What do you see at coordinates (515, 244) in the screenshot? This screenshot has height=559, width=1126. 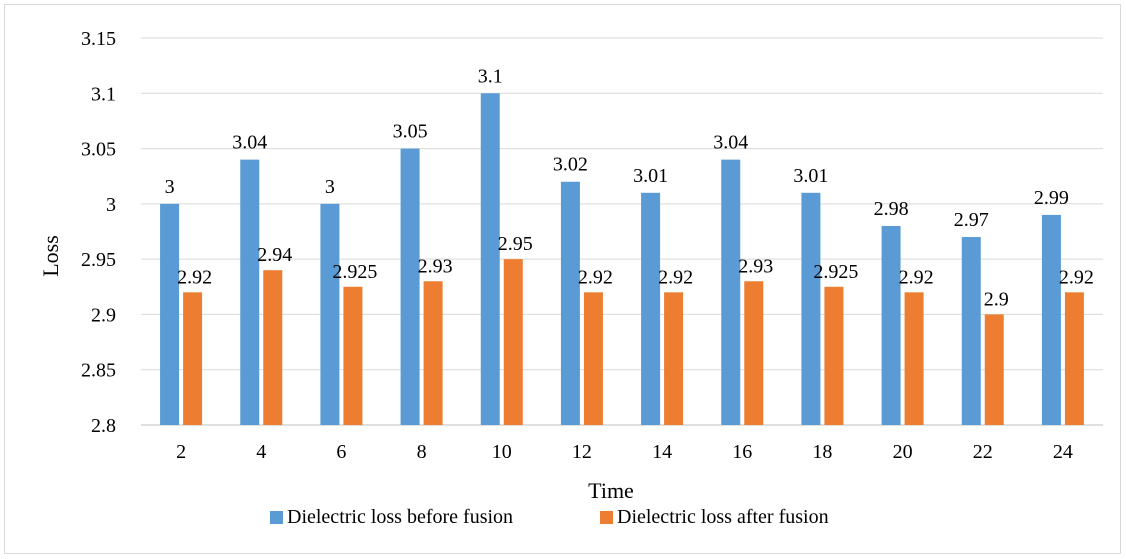 I see `data-label: 2.95` at bounding box center [515, 244].